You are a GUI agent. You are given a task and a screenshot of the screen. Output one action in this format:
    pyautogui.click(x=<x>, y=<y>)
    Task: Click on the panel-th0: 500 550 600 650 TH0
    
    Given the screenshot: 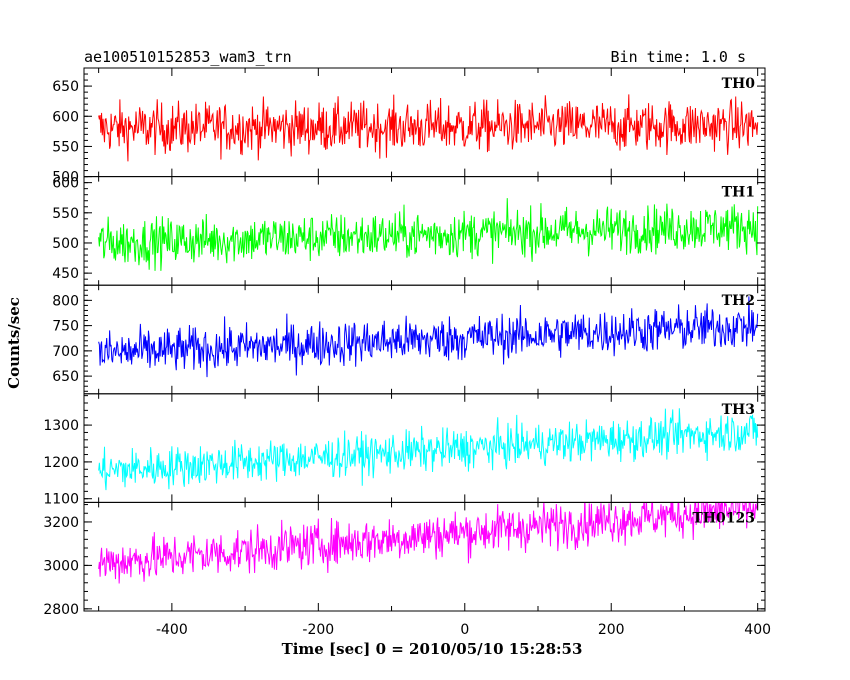 What is the action you would take?
    pyautogui.click(x=409, y=126)
    